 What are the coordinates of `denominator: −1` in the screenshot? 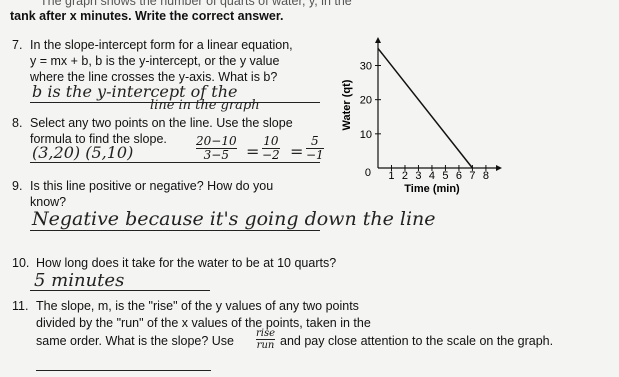 It's located at (315, 155).